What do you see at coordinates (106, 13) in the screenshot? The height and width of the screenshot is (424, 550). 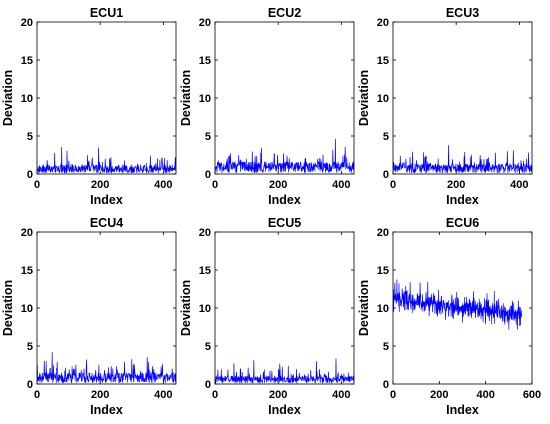 I see `chart-title: ECU1` at bounding box center [106, 13].